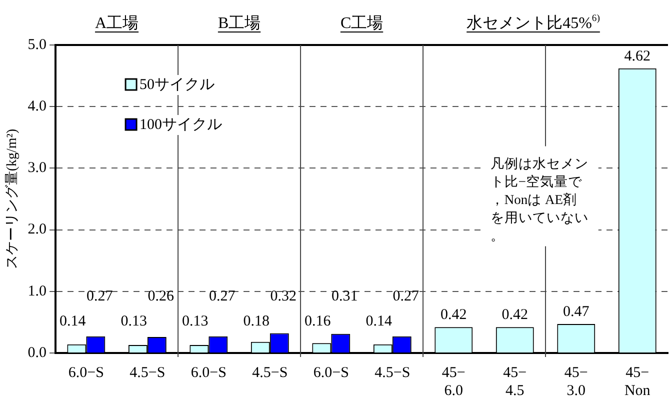 The width and height of the screenshot is (671, 403). I want to click on annotation: 凡例は水セメント比−空気量で，Nonは AE剤を用いていない。, so click(539, 200).